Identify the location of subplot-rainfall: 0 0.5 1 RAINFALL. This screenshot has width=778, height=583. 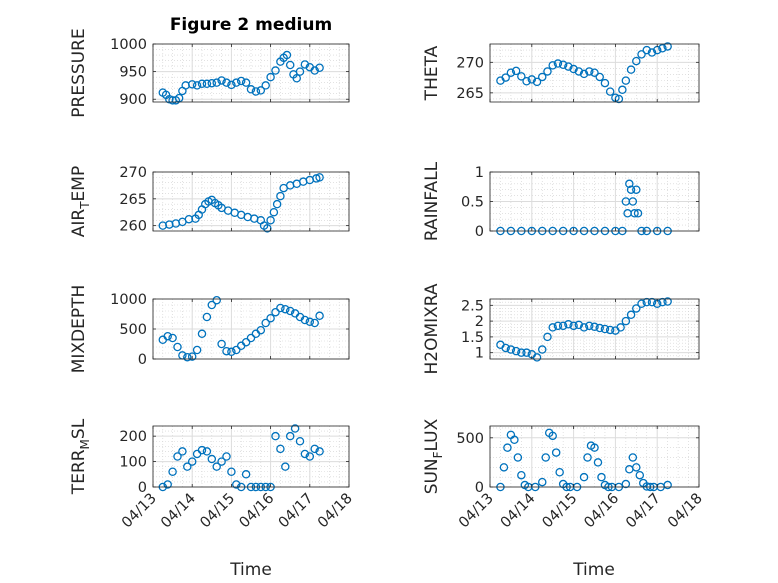
(561, 201).